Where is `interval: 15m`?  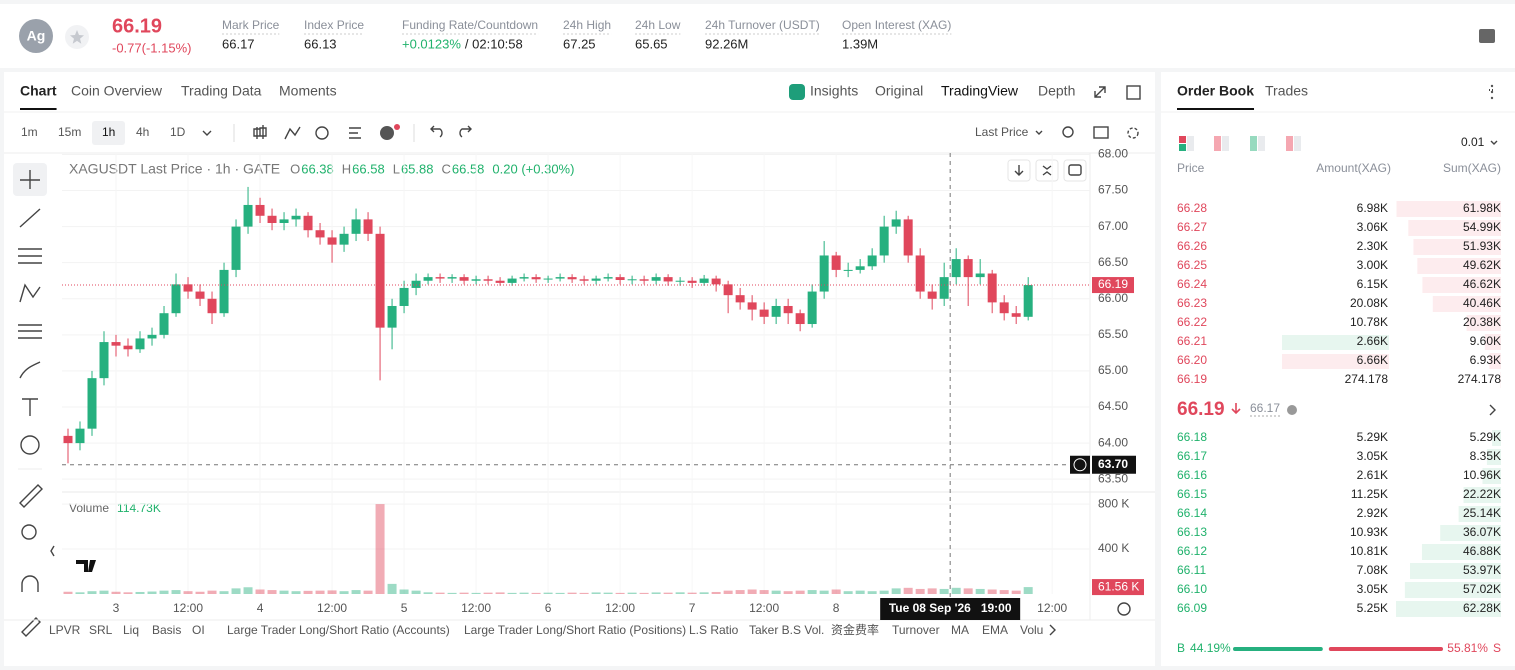
interval: 15m is located at coordinates (69, 132).